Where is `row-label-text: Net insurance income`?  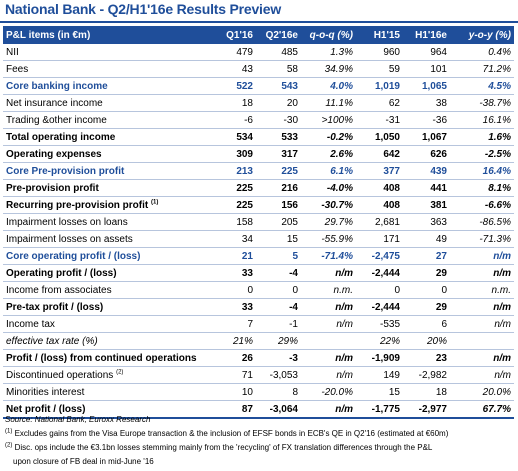
row-label-text: Net insurance income is located at coordinates (54, 103).